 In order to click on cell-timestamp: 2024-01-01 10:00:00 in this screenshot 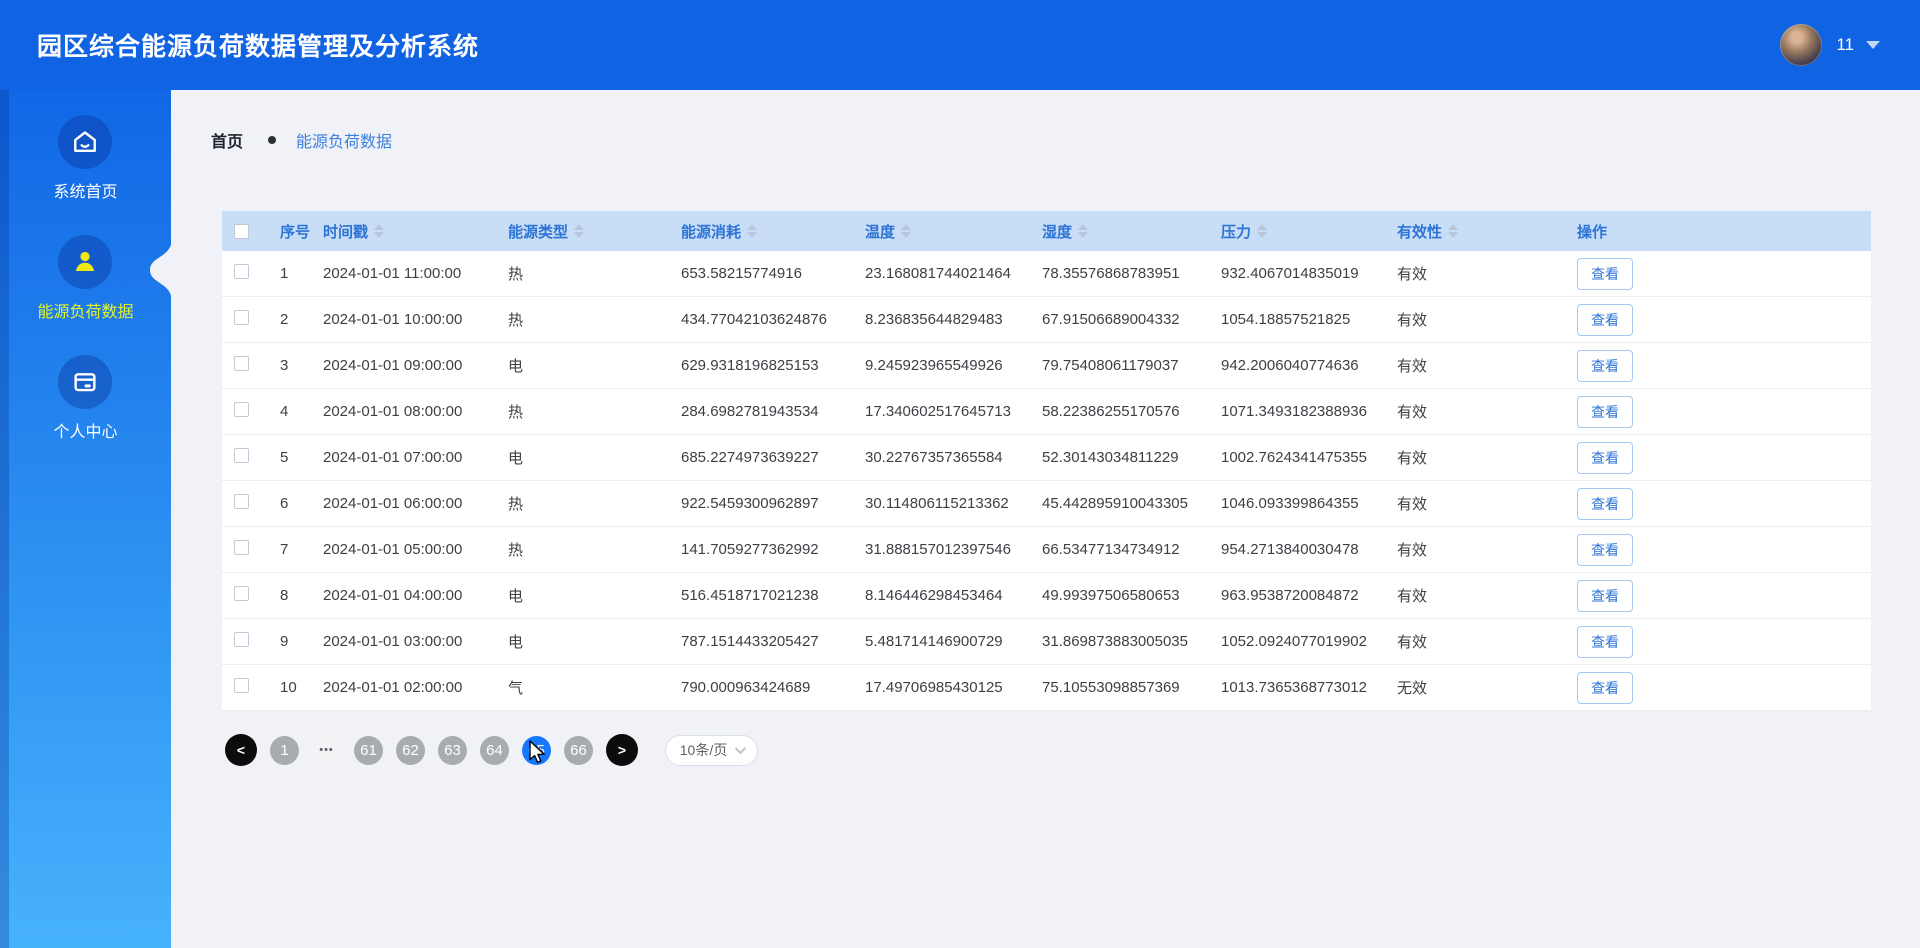, I will do `click(393, 319)`.